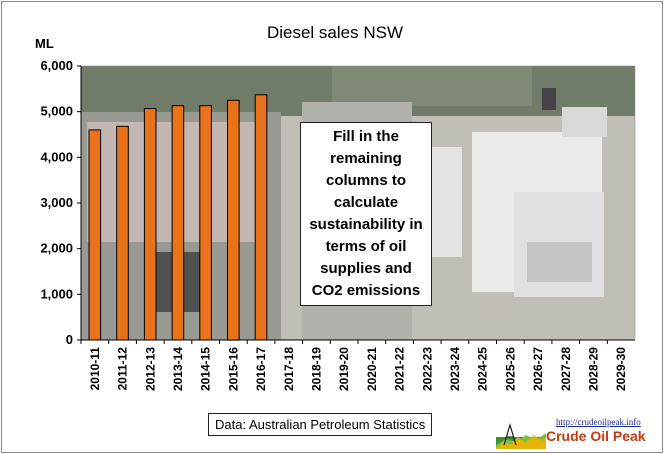  What do you see at coordinates (596, 436) in the screenshot?
I see `logo-name: Crude Oil Peak` at bounding box center [596, 436].